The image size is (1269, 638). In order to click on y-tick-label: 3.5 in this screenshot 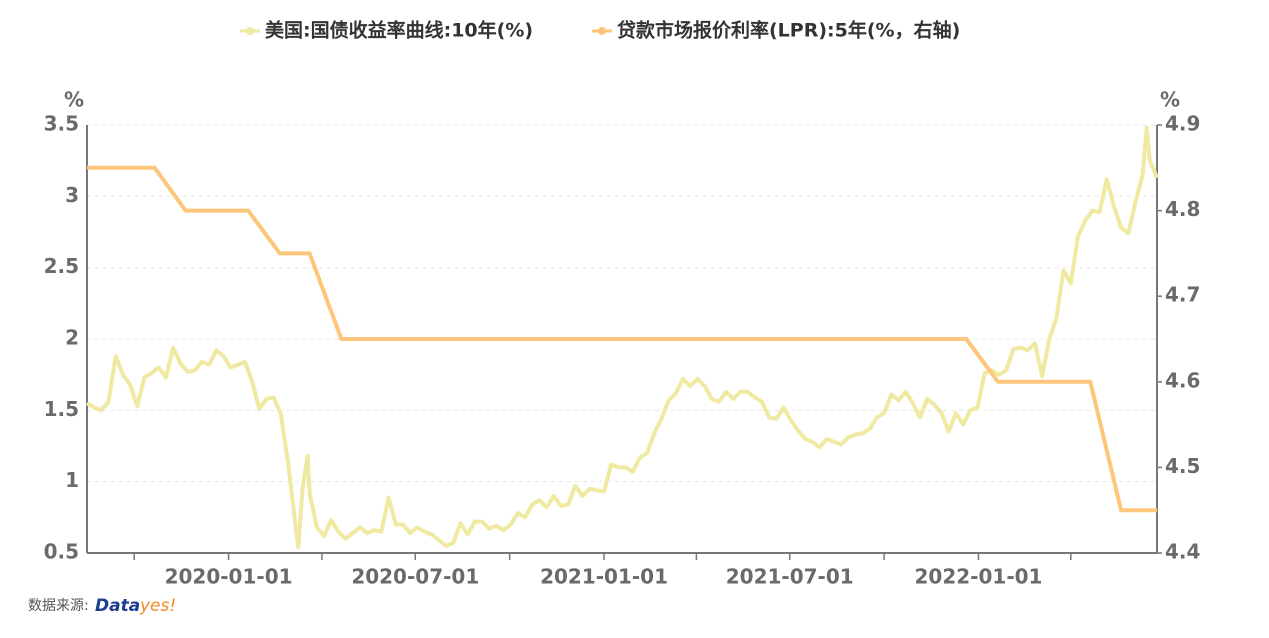, I will do `click(61, 124)`.